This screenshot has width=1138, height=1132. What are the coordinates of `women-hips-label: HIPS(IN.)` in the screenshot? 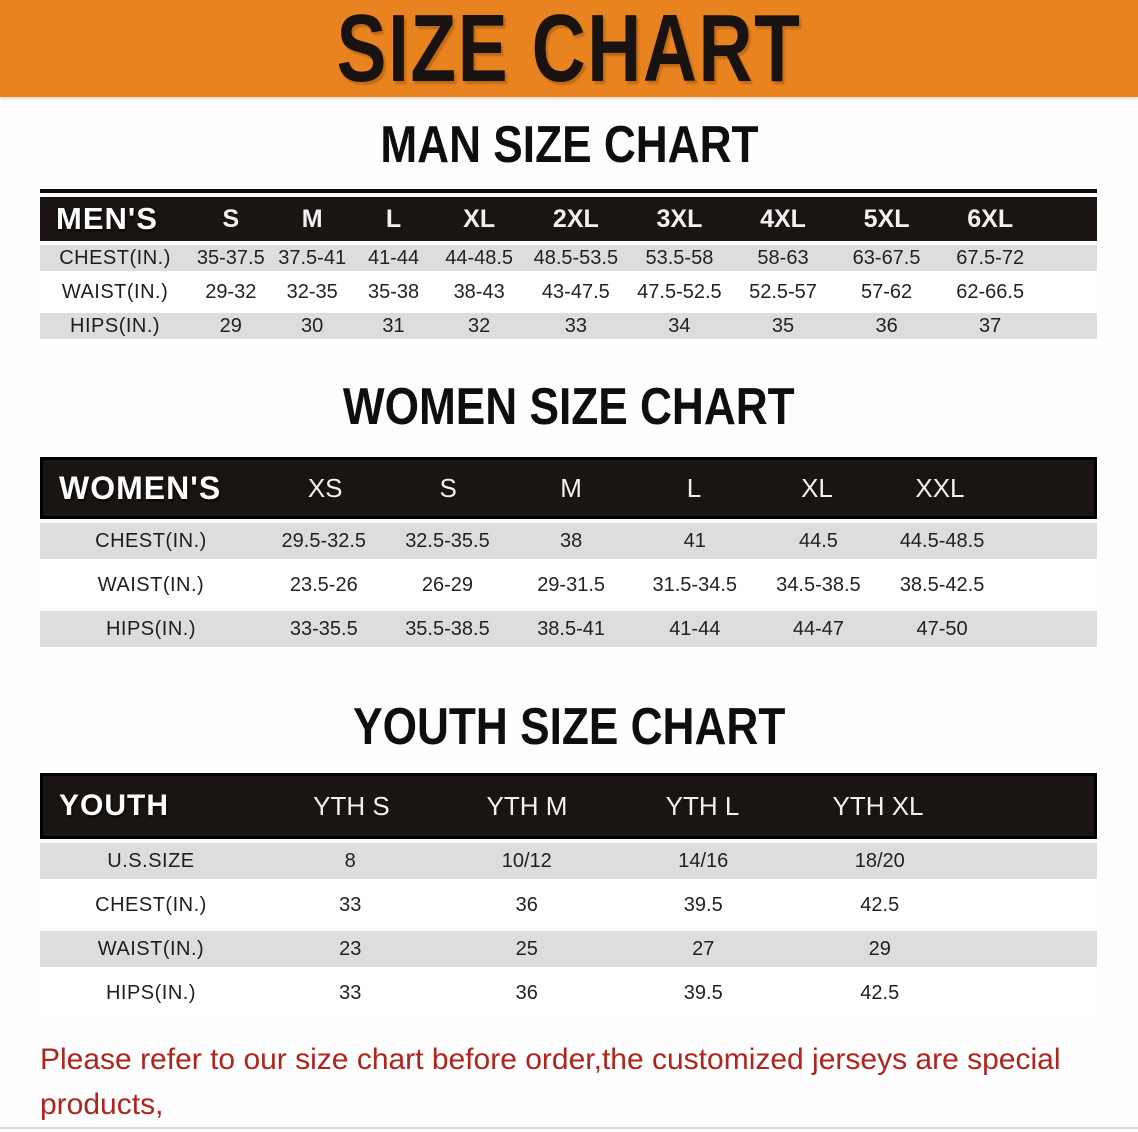 It's located at (151, 628).